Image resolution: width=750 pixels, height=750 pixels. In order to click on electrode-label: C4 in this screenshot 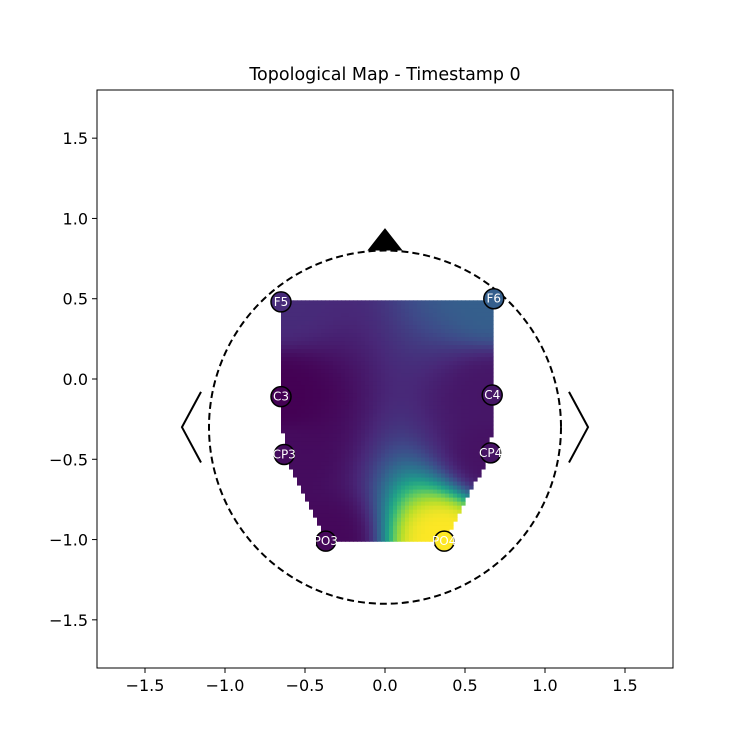, I will do `click(492, 395)`.